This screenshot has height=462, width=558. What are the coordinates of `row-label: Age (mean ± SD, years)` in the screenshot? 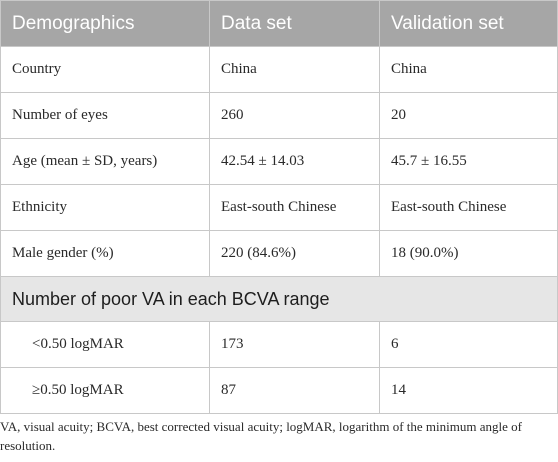 It's located at (105, 161).